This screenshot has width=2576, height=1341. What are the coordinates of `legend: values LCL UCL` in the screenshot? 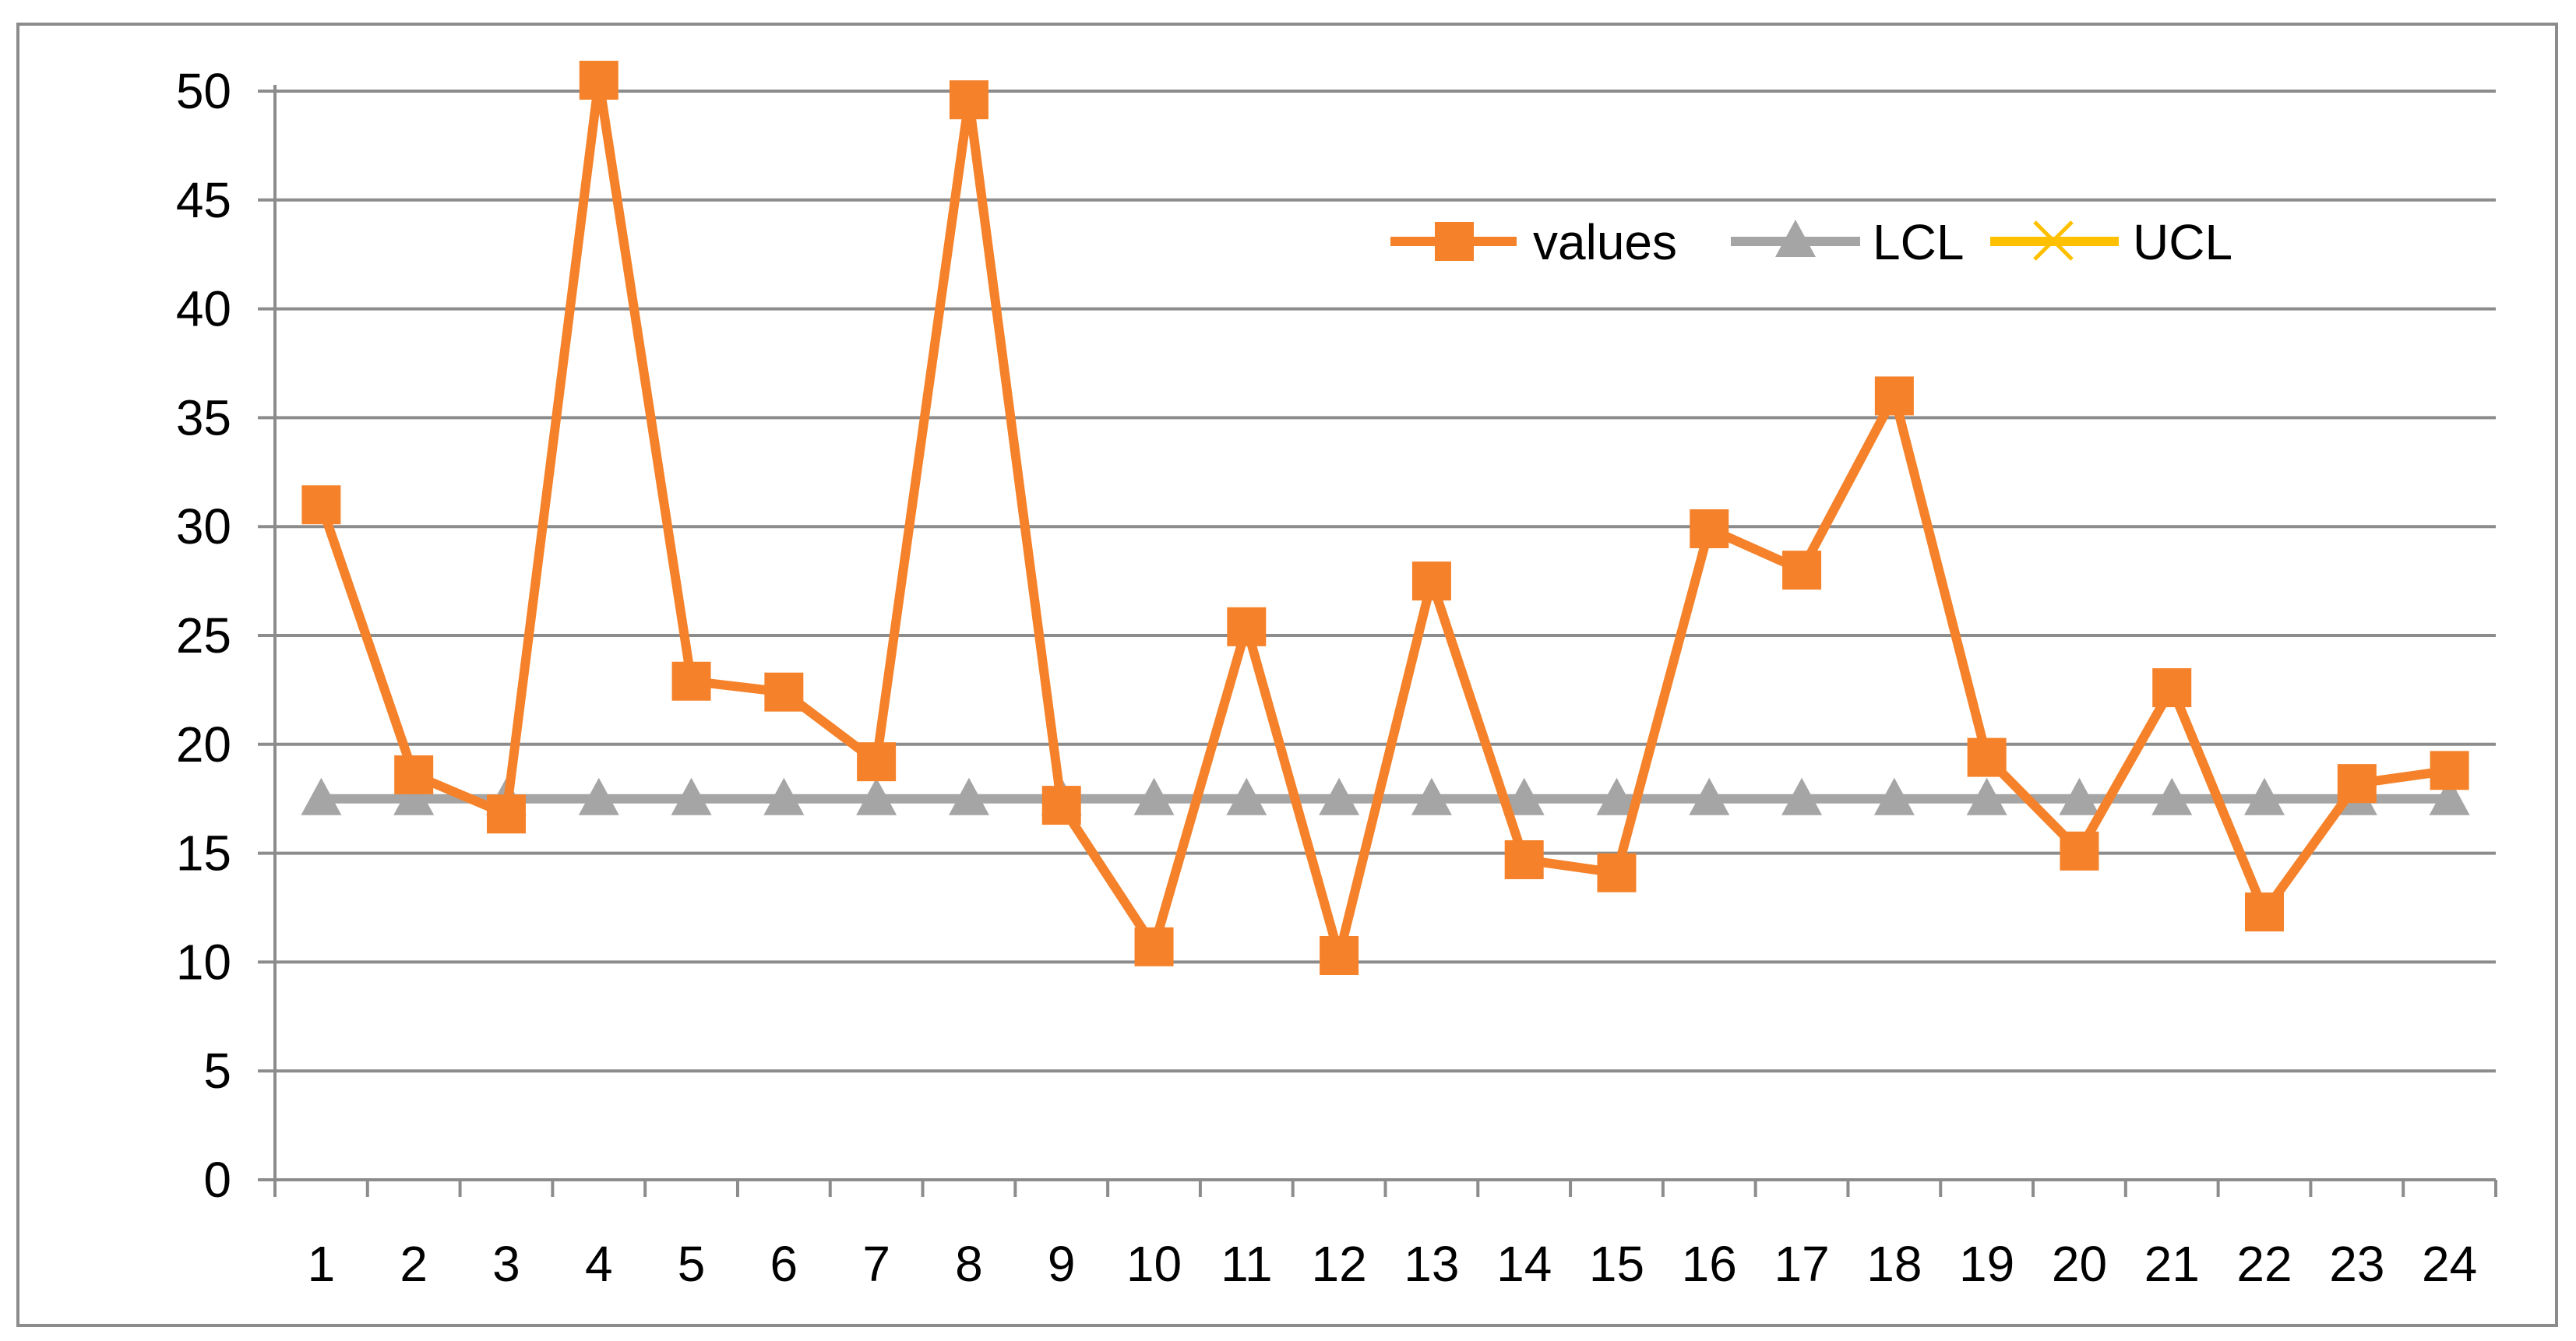 It's located at (1811, 242).